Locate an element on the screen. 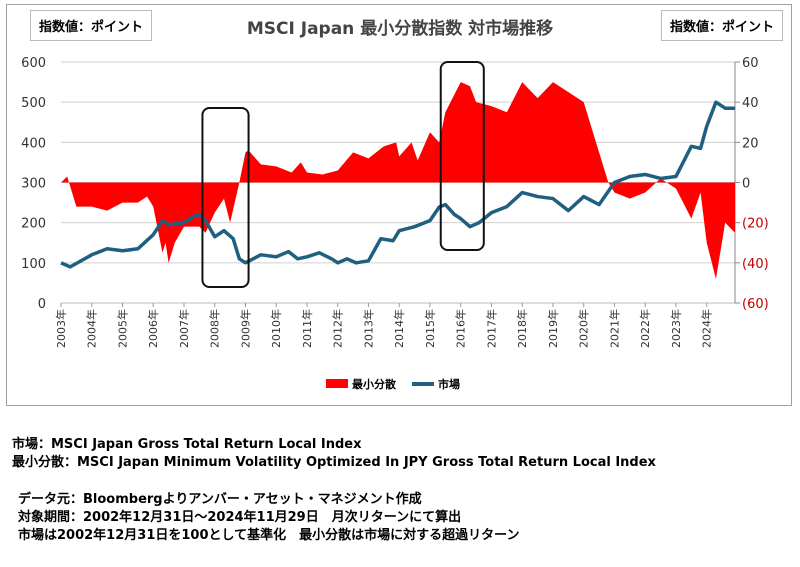  right-tick-label: (40) is located at coordinates (755, 264).